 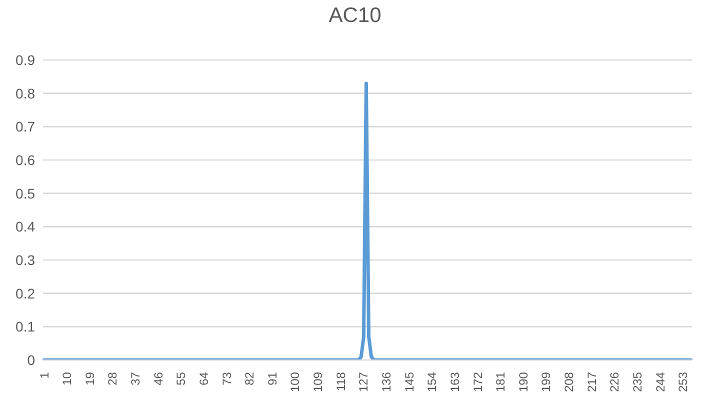 I want to click on y-tick-label: 0.3, so click(x=26, y=260).